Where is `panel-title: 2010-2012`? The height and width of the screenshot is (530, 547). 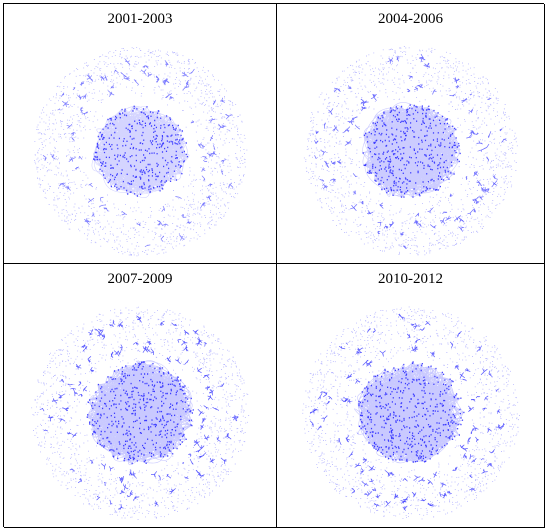
panel-title: 2010-2012 is located at coordinates (410, 279).